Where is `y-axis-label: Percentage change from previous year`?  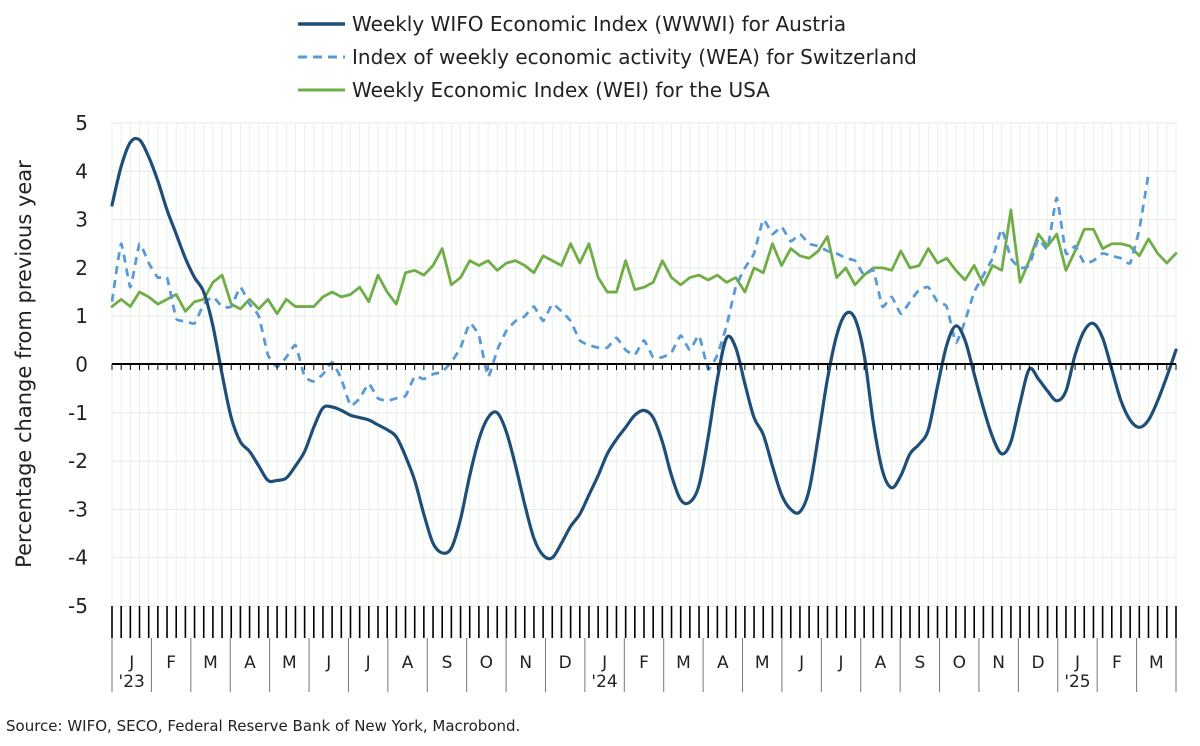
y-axis-label: Percentage change from previous year is located at coordinates (24, 364).